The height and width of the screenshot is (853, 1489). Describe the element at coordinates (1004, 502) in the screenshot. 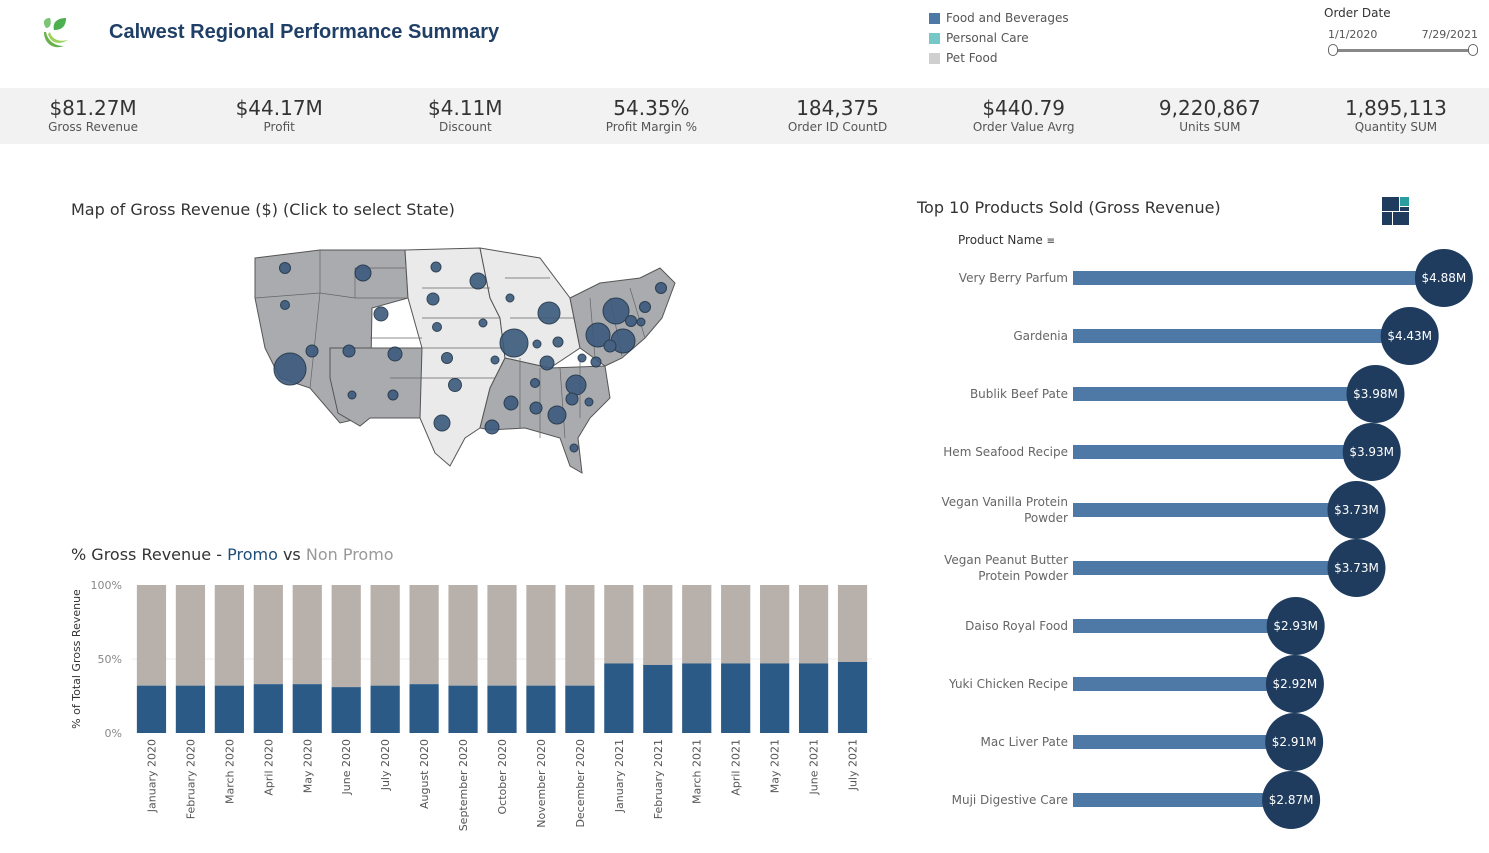

I see `product-label: Vegan Vanilla Protein` at that location.